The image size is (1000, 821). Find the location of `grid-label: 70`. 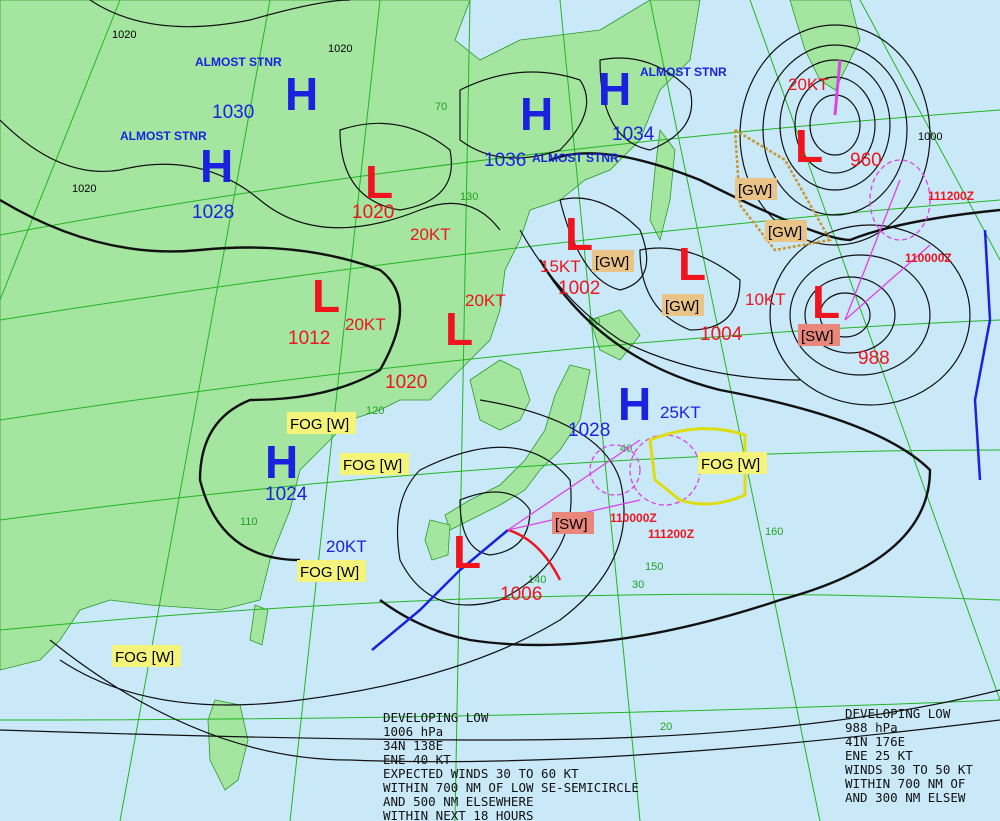

grid-label: 70 is located at coordinates (441, 107).